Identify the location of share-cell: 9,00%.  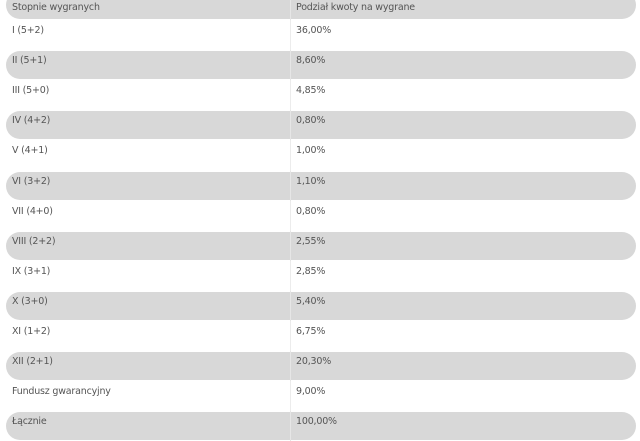
(311, 392).